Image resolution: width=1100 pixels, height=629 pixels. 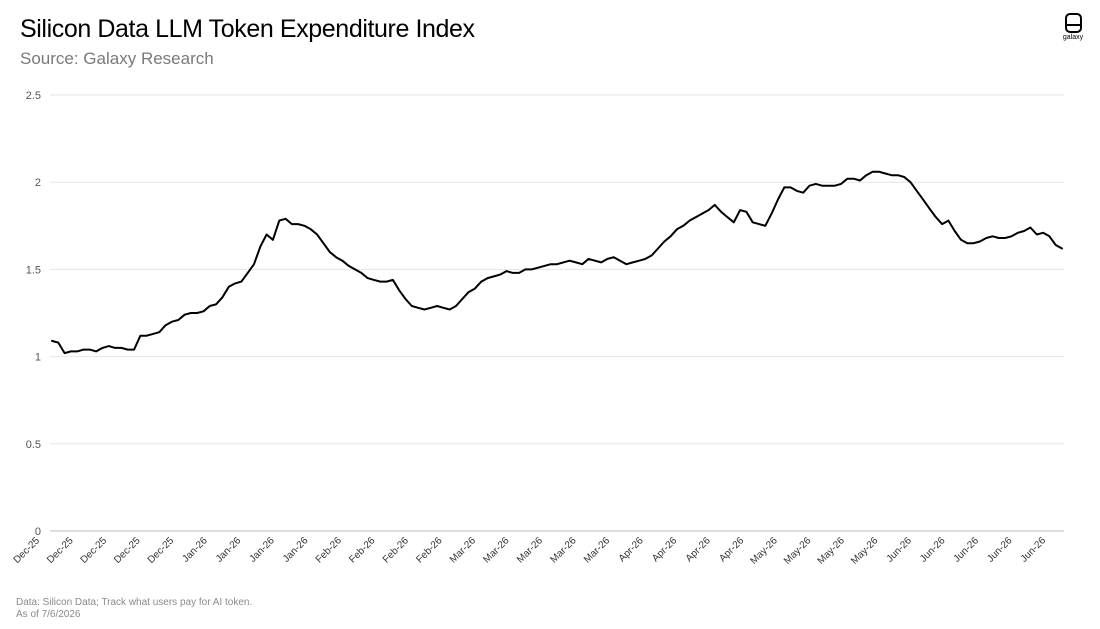 What do you see at coordinates (33, 314) in the screenshot?
I see `y-axis: 0 0.5 1 1.5 2 2.5` at bounding box center [33, 314].